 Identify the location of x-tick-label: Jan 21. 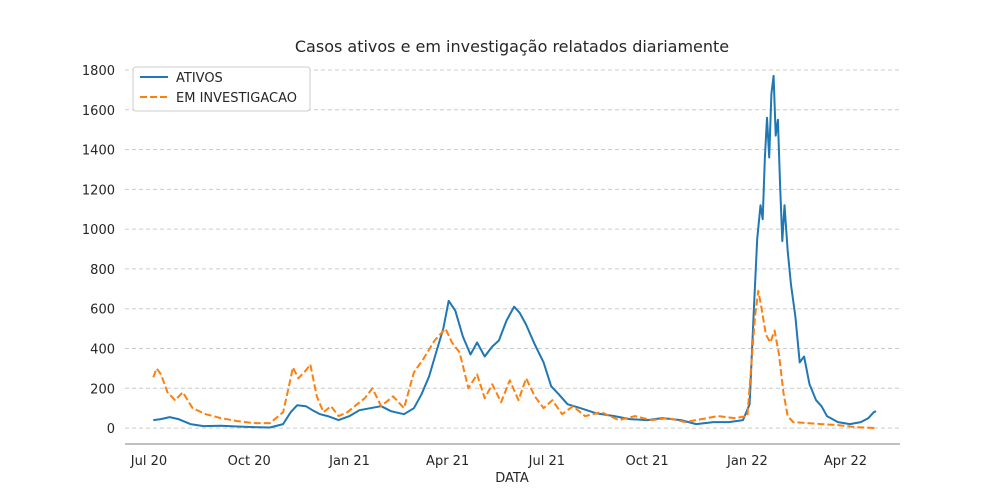
(349, 461).